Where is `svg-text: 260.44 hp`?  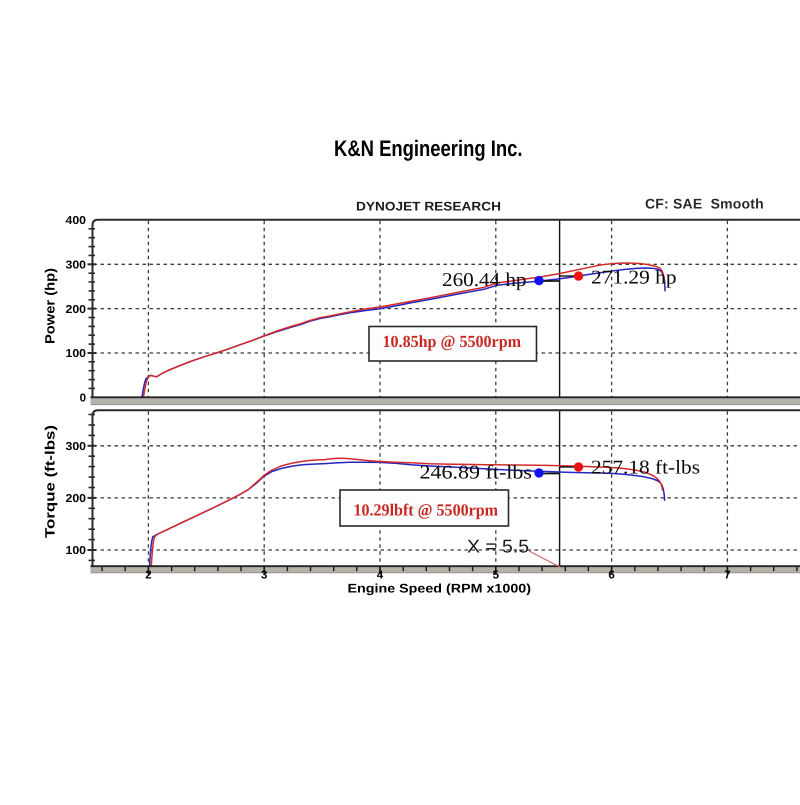
svg-text: 260.44 hp is located at coordinates (484, 280).